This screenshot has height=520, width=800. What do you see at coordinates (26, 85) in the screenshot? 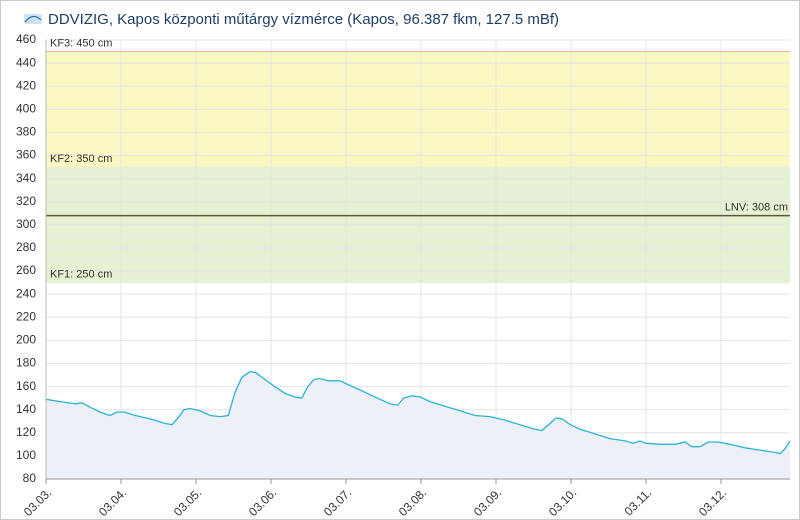
I see `y-tick-label: 420` at bounding box center [26, 85].